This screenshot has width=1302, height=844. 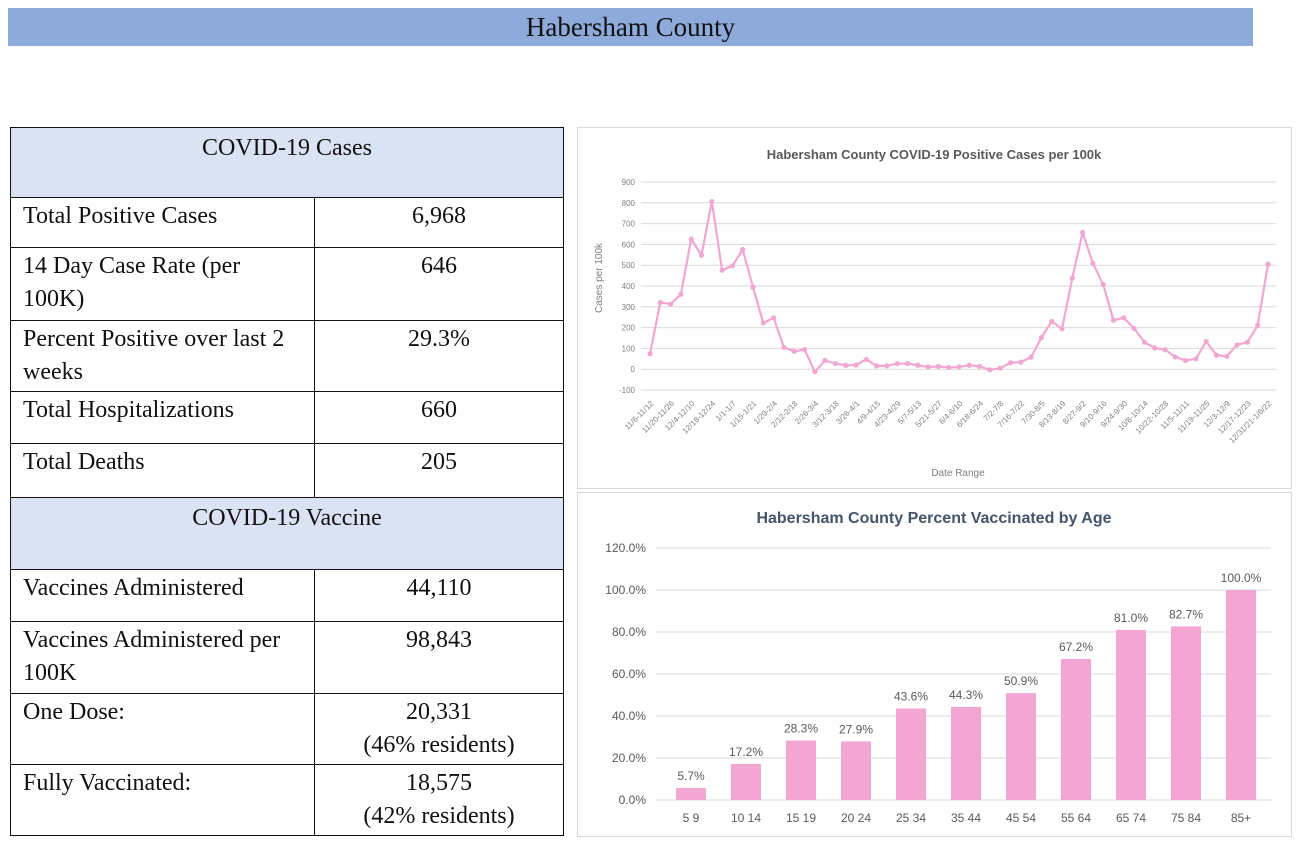 I want to click on x-tick-label: 65 74, so click(x=1131, y=818).